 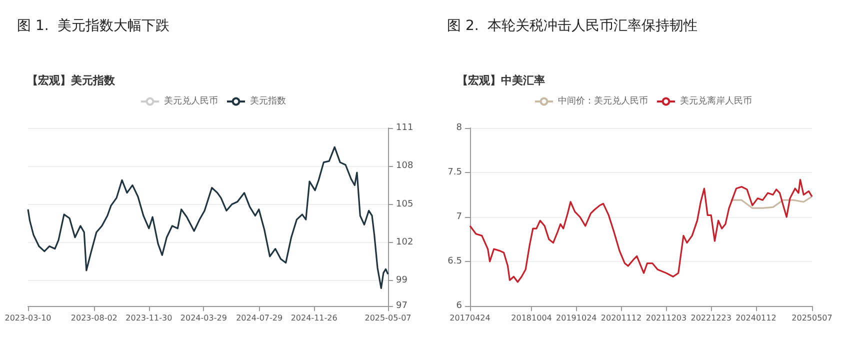 I want to click on y-tick-label: 7, so click(x=459, y=217).